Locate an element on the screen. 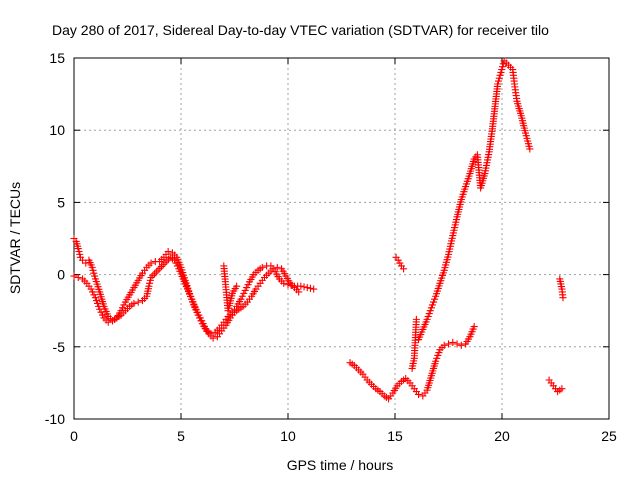  x-tick-label: 5 is located at coordinates (181, 436).